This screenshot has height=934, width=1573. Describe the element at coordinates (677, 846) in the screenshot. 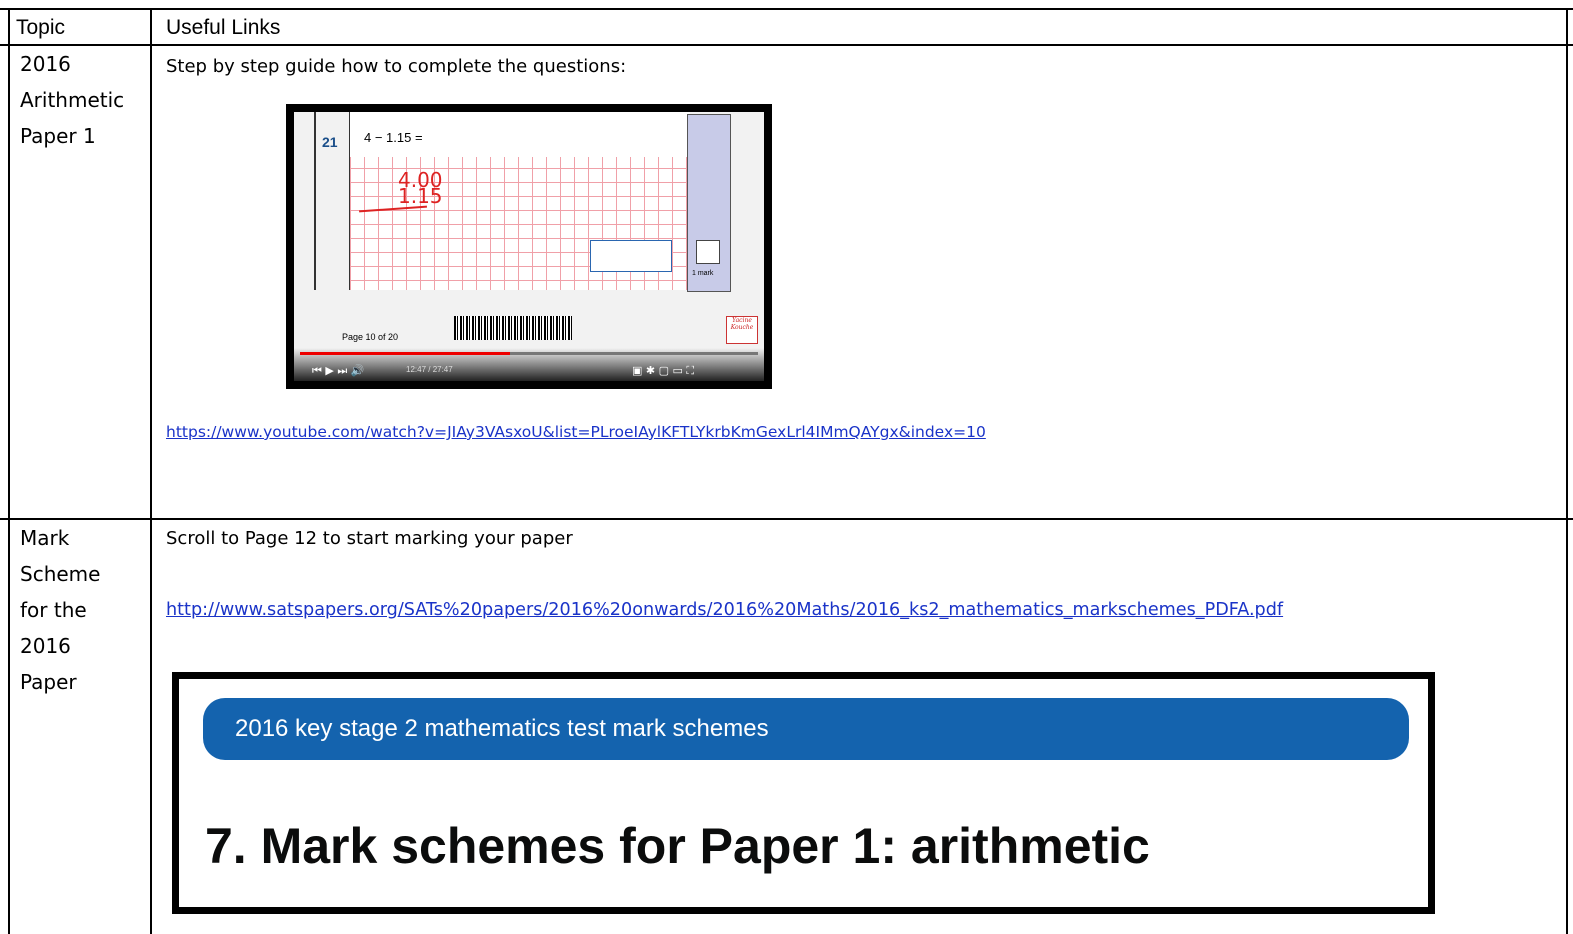

I see `image-heading: 7. Mark schemes for Paper 1: arithmetic` at that location.